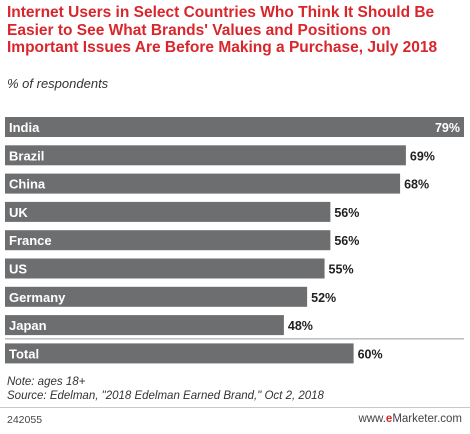  I want to click on category-label-uk: UK, so click(18, 212).